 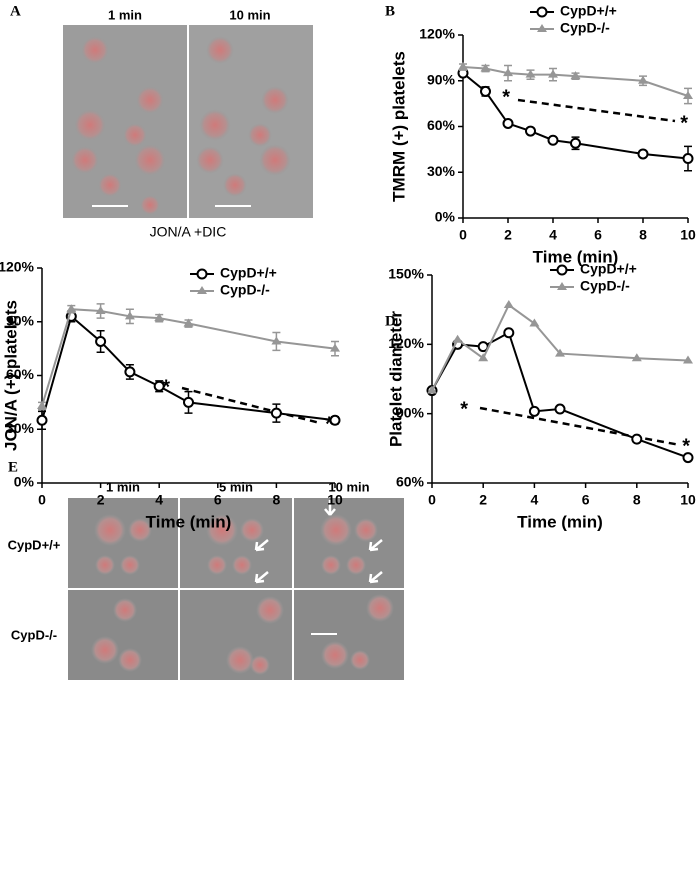 I want to click on row-label: CypD-/-, so click(x=34, y=634).